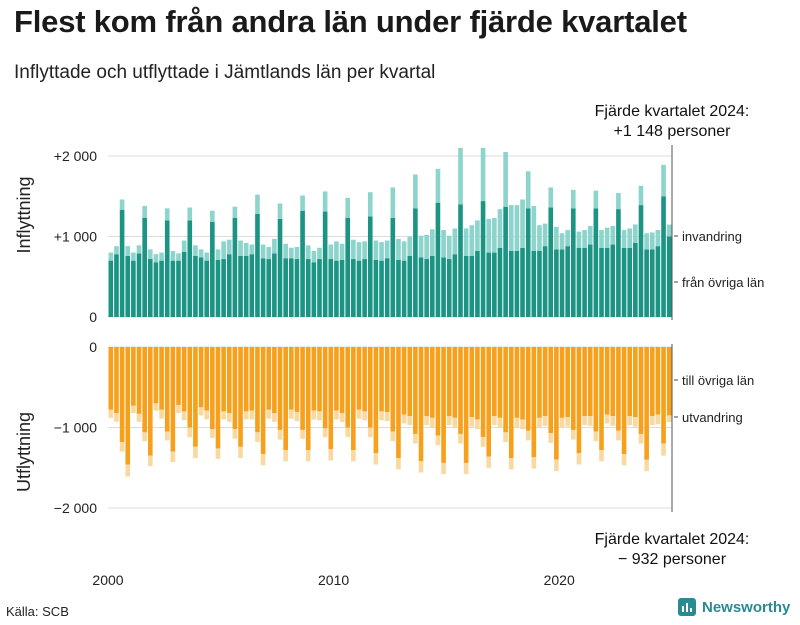  What do you see at coordinates (746, 607) in the screenshot?
I see `brand-name: Newsworthy` at bounding box center [746, 607].